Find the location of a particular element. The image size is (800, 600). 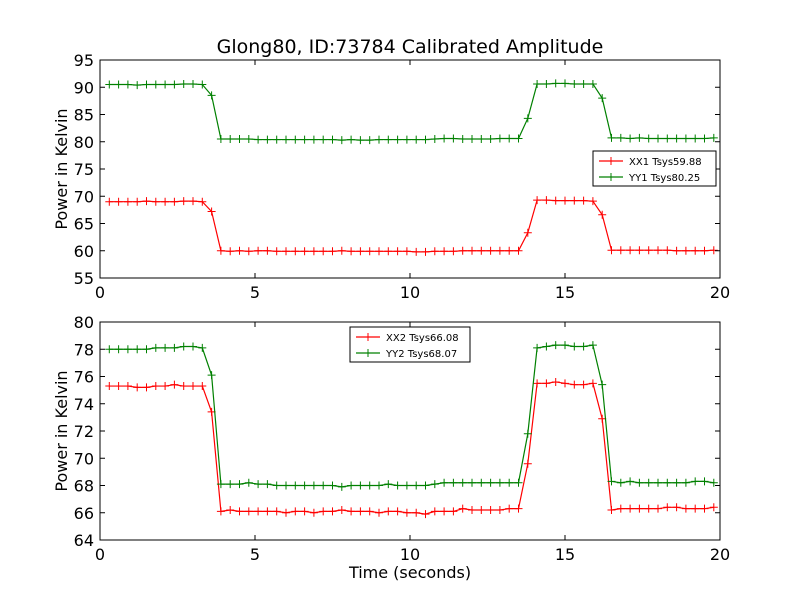

top-legend-label-1: XX1 Tsys59.88 is located at coordinates (665, 162).